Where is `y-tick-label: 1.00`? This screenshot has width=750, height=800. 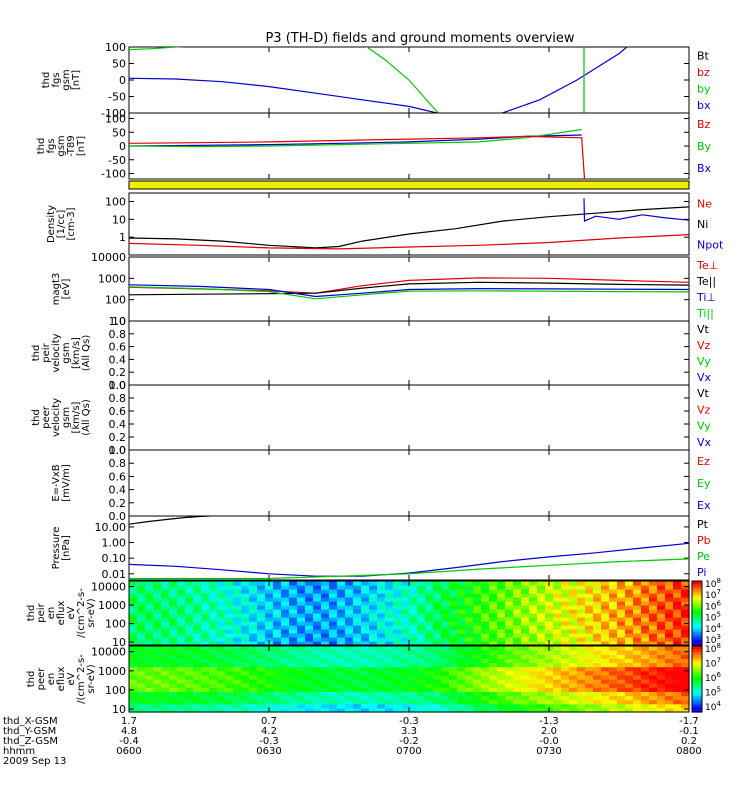
y-tick-label: 1.00 is located at coordinates (114, 543).